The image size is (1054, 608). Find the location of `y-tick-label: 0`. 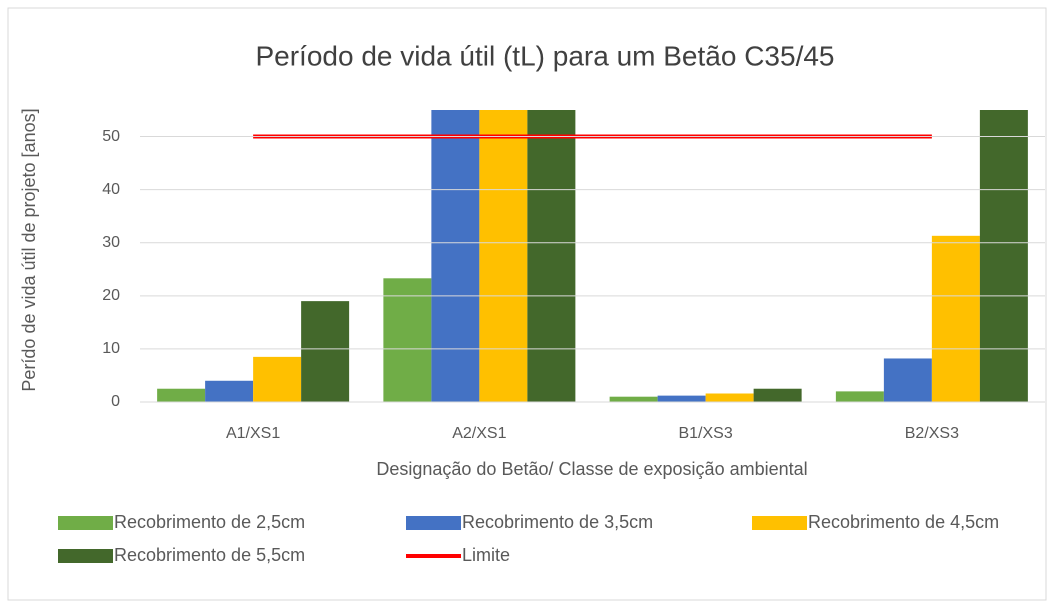

y-tick-label: 0 is located at coordinates (115, 401).